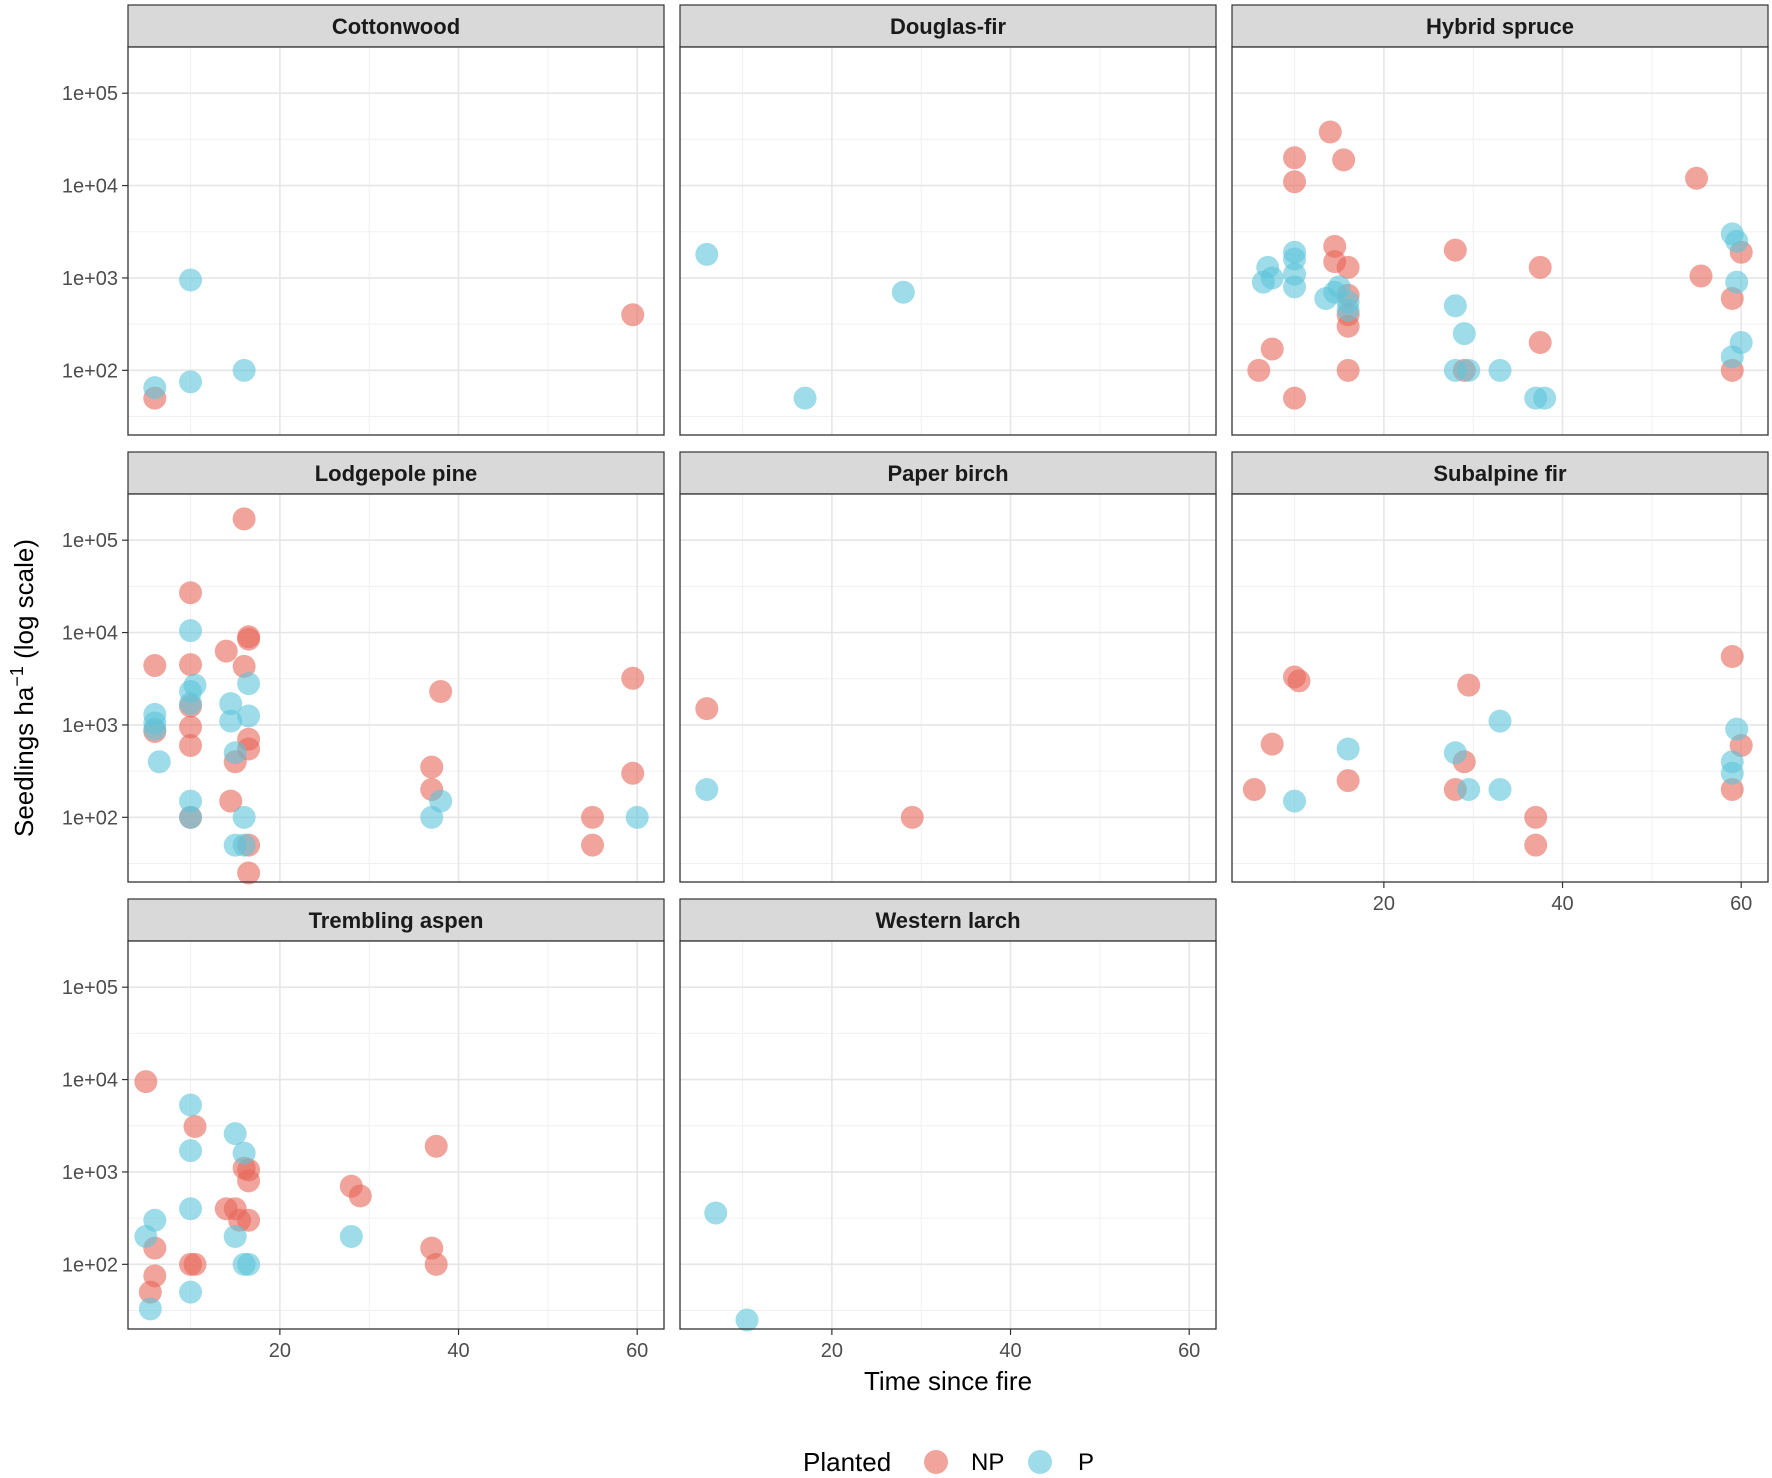 This screenshot has width=1772, height=1478. I want to click on facet-strip-label: Subalpine fir, so click(1500, 473).